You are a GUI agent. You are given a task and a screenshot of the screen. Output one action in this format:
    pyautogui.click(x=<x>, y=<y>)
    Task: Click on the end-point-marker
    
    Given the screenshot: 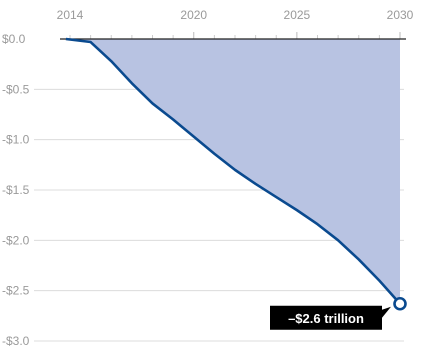 What is the action you would take?
    pyautogui.click(x=400, y=303)
    